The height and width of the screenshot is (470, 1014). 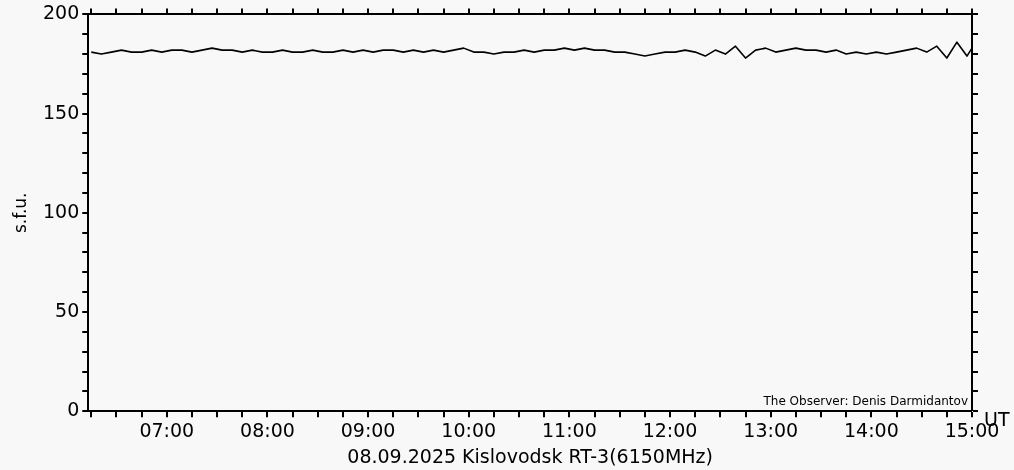 I want to click on y-tick-label: 100, so click(x=61, y=210).